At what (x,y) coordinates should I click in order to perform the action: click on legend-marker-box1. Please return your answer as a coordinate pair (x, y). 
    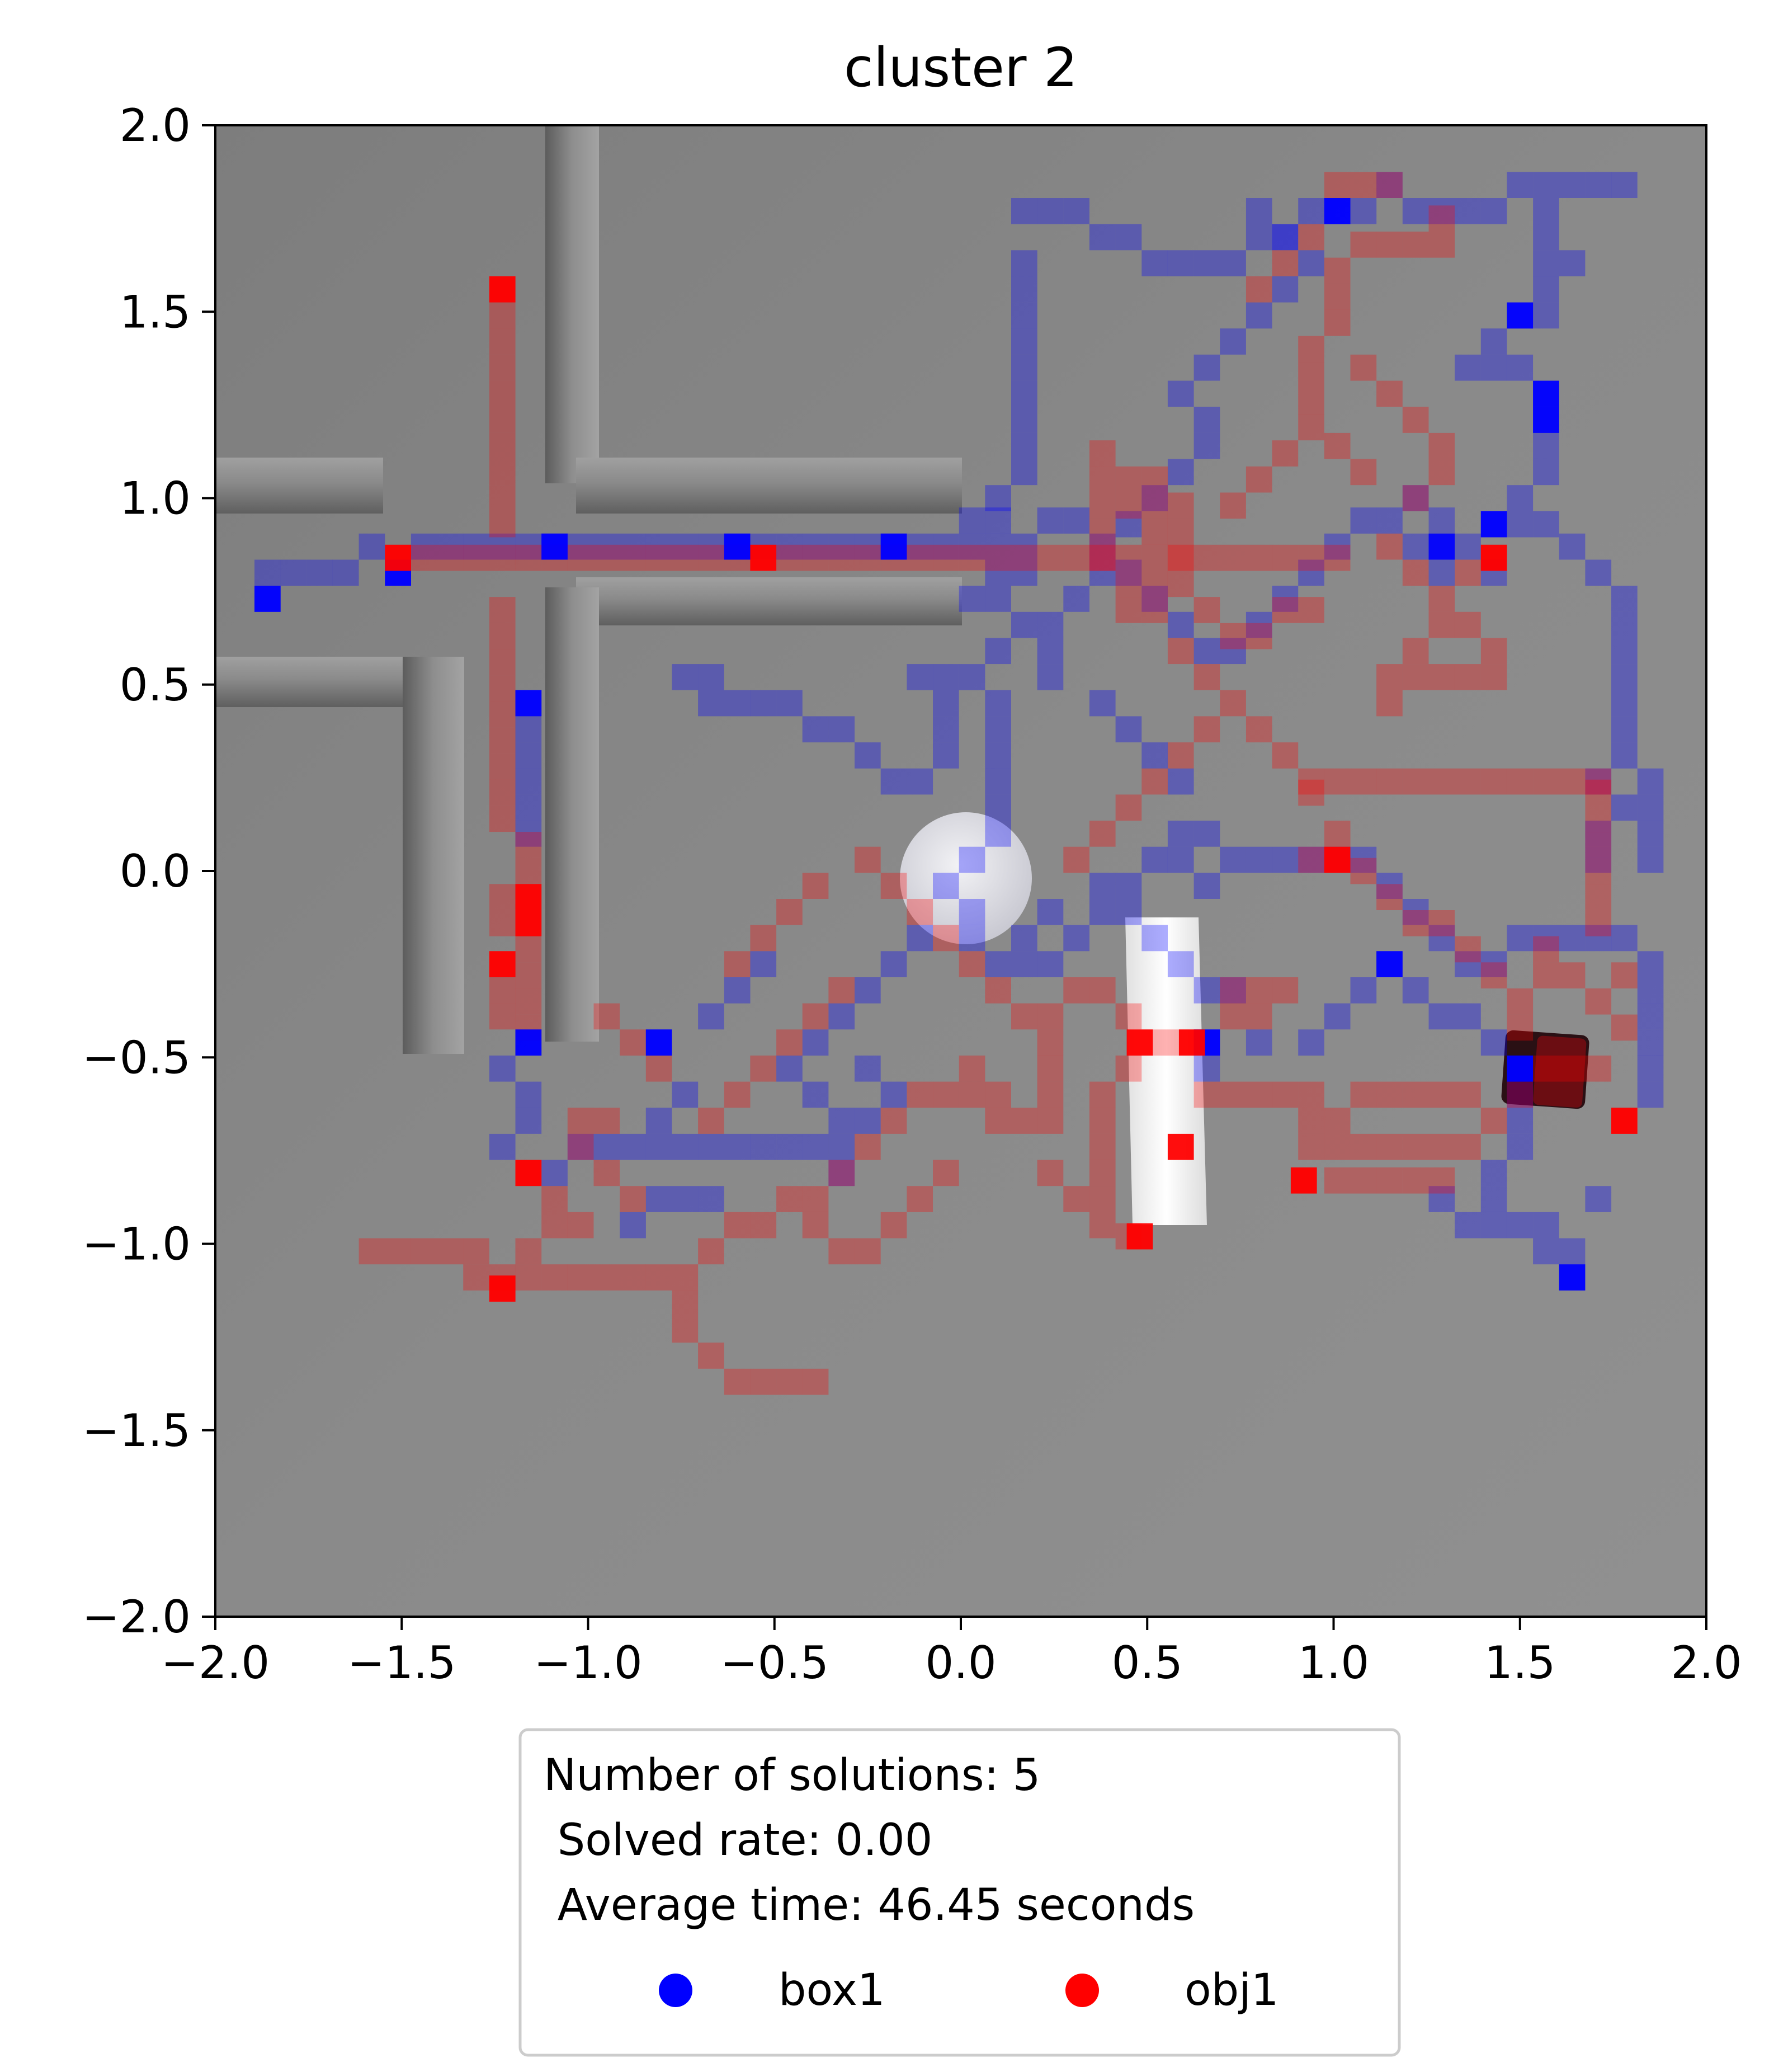
    Looking at the image, I should click on (675, 1990).